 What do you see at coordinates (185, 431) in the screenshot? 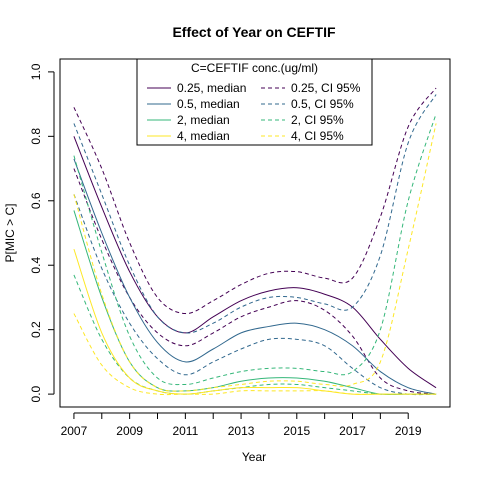
I see `x-tick-label: 2011` at bounding box center [185, 431].